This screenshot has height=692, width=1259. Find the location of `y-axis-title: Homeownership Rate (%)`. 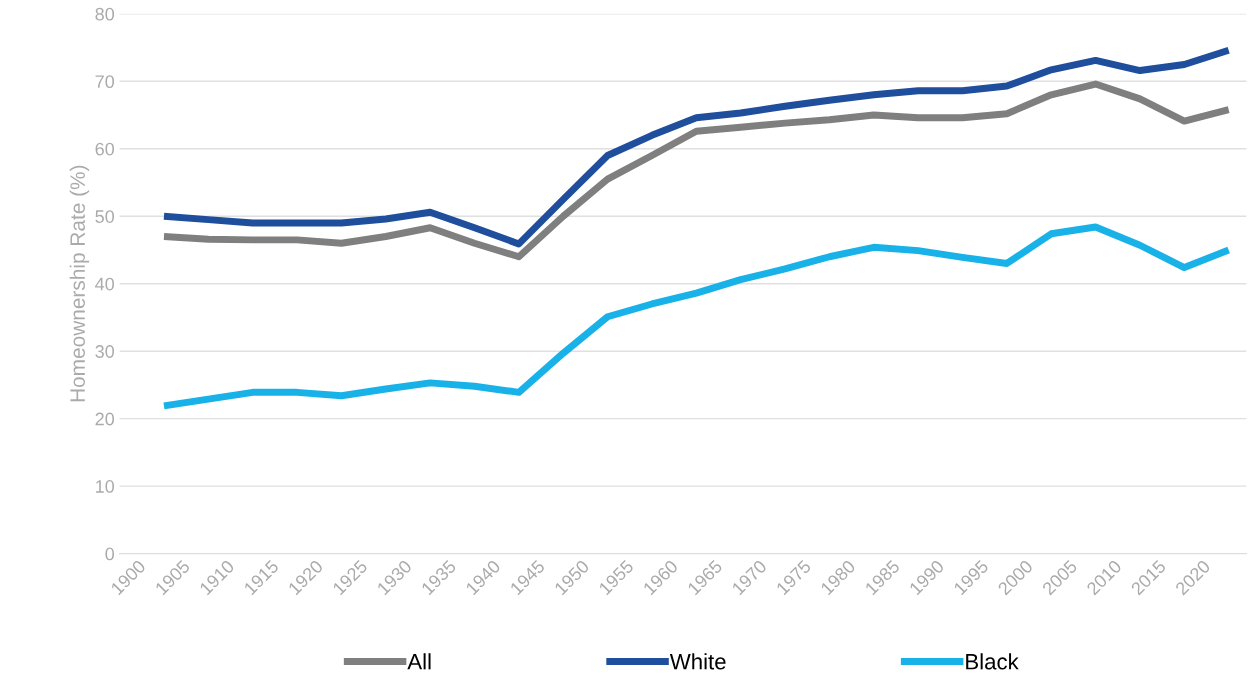

y-axis-title: Homeownership Rate (%) is located at coordinates (79, 283).